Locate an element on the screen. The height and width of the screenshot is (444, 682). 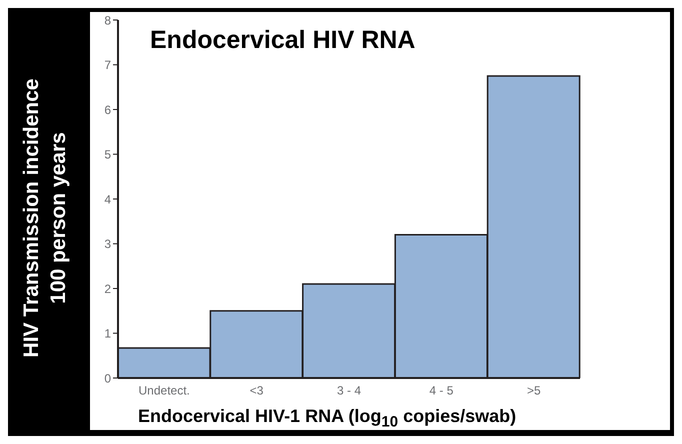
y-tick-label: 6 is located at coordinates (108, 109).